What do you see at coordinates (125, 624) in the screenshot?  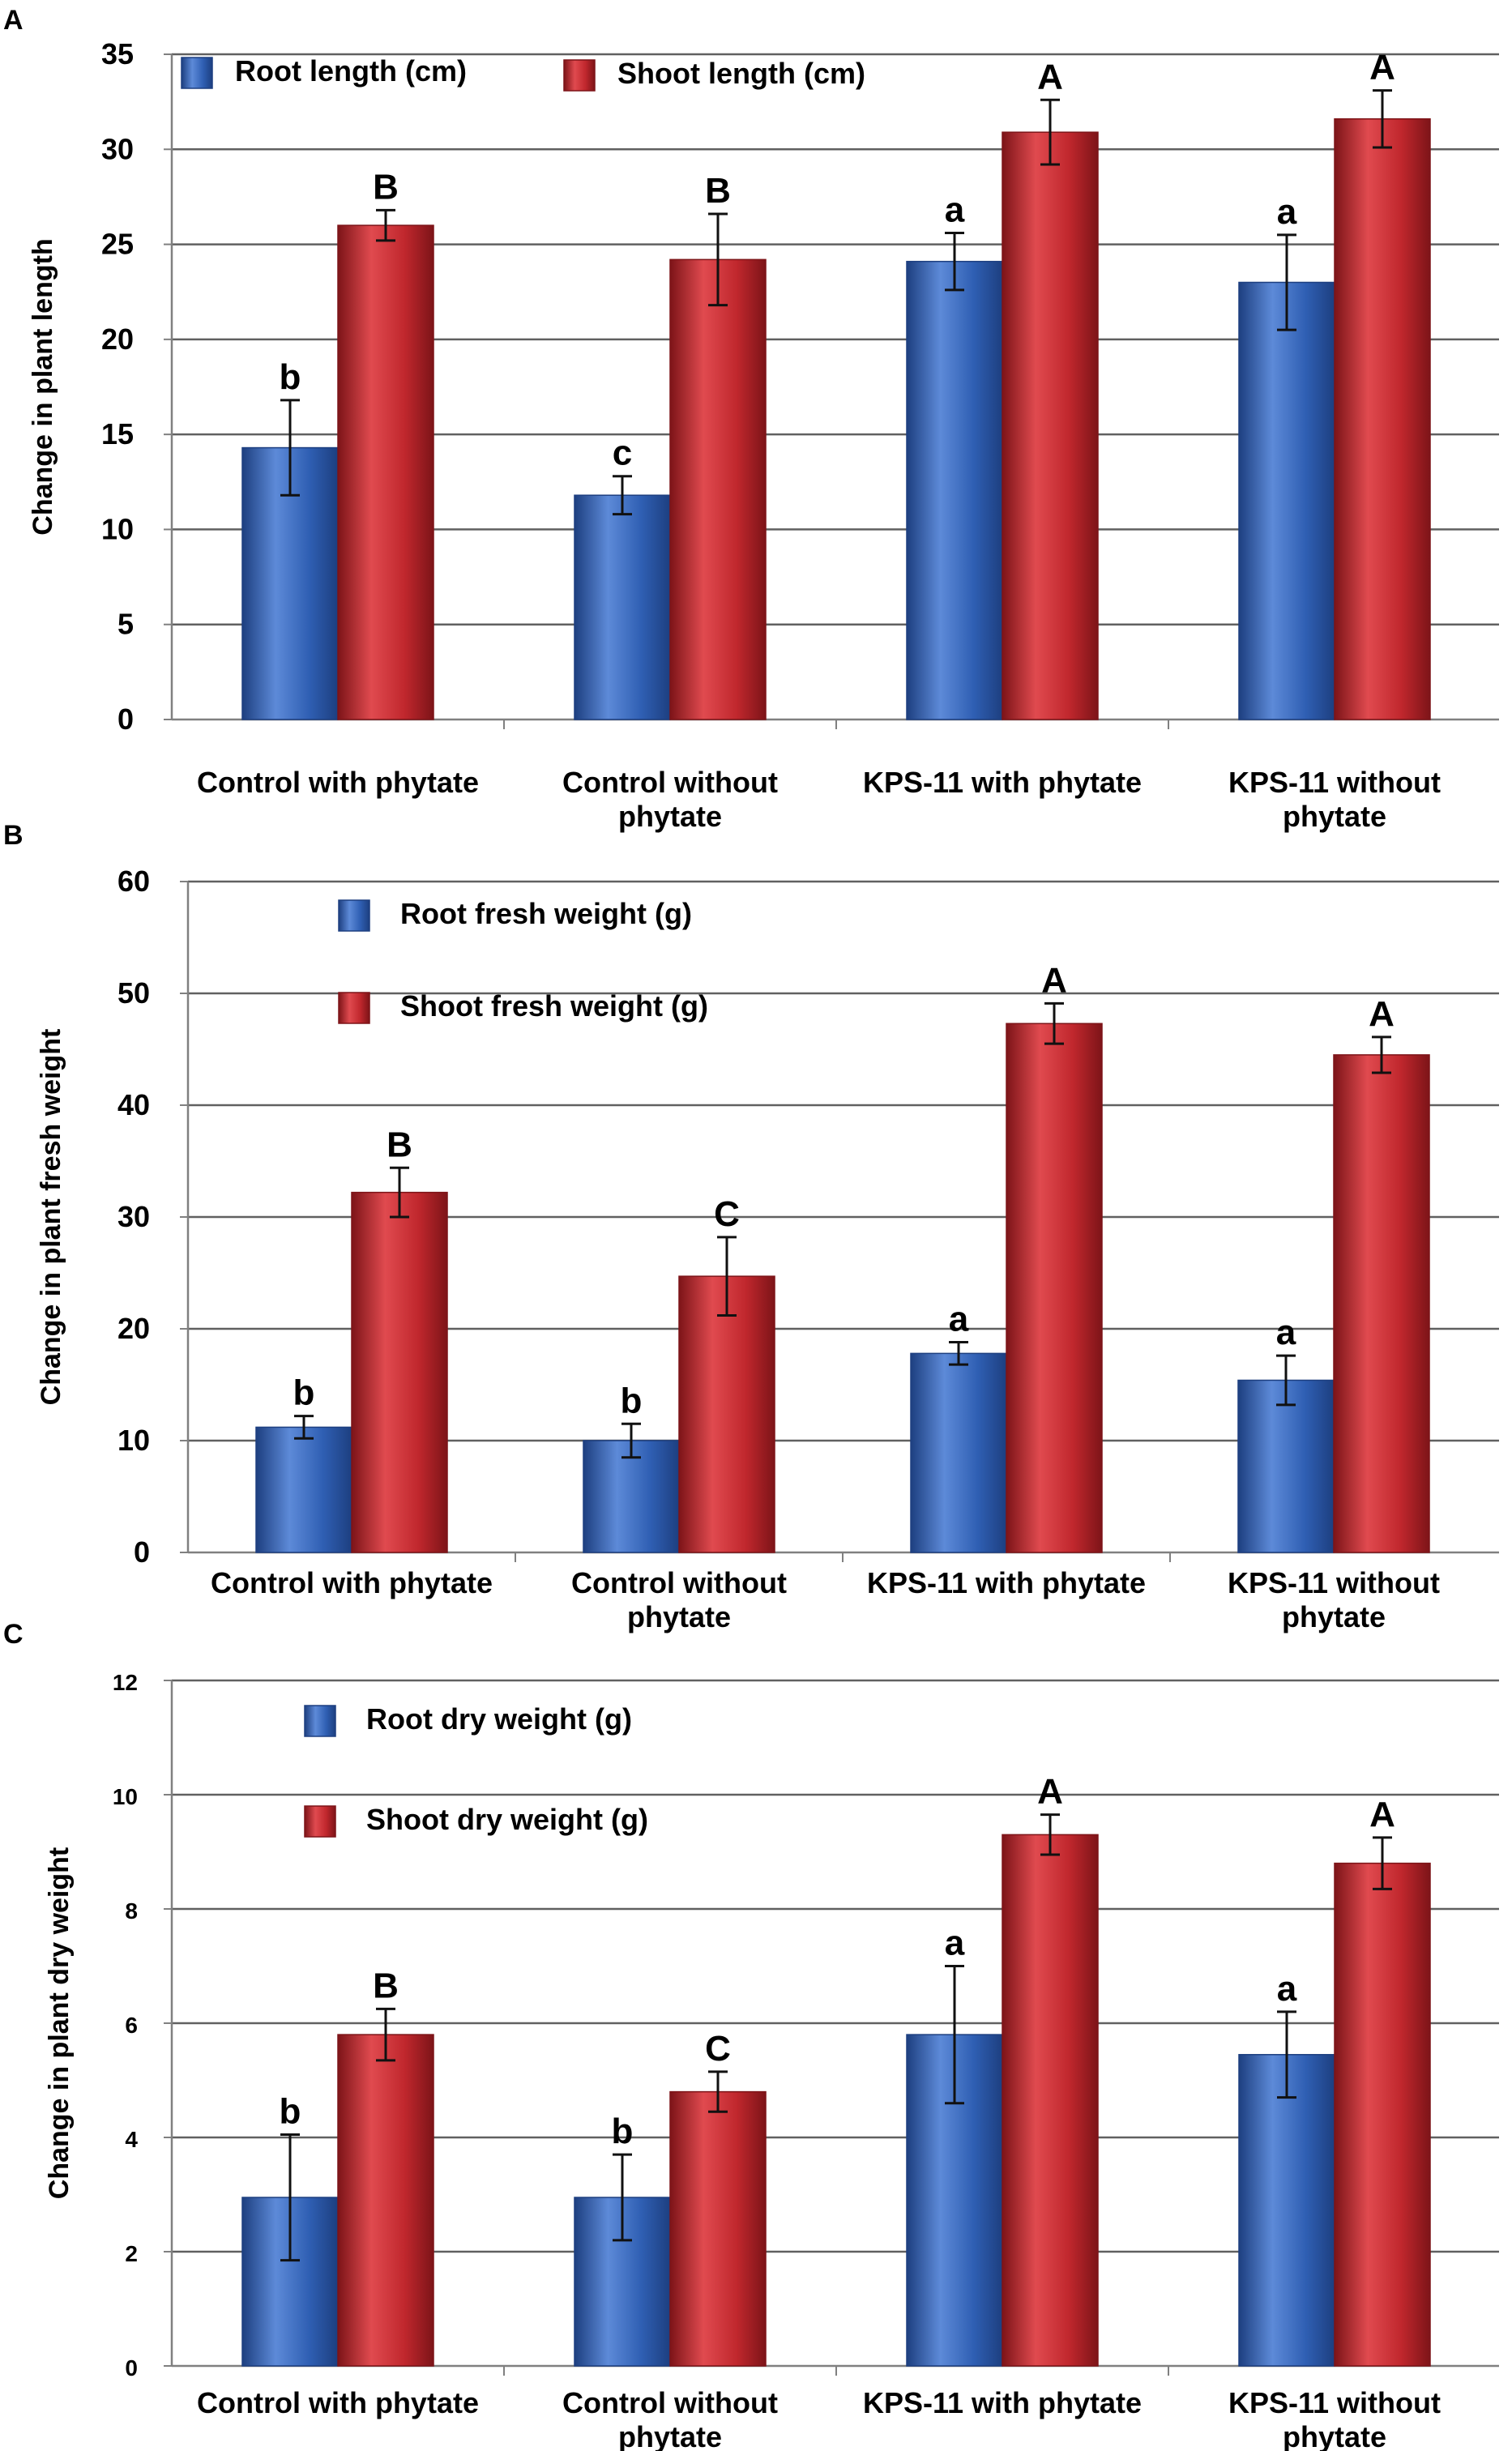 I see `y-tick-label-a-1: 5` at bounding box center [125, 624].